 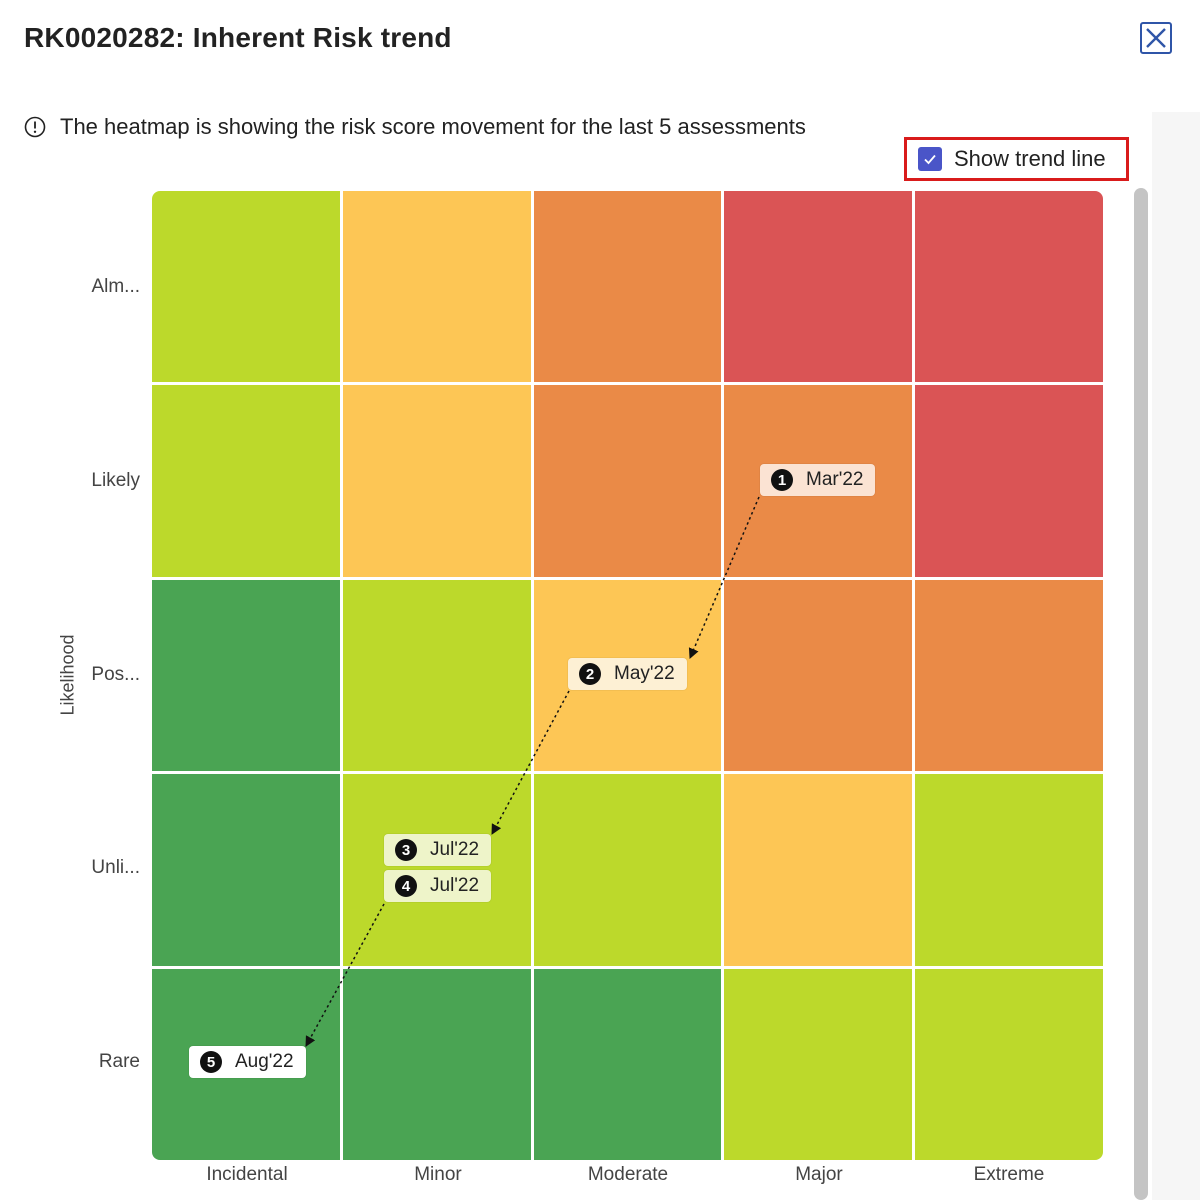 I want to click on assessment-marker: 1 Mar'22, so click(x=818, y=480).